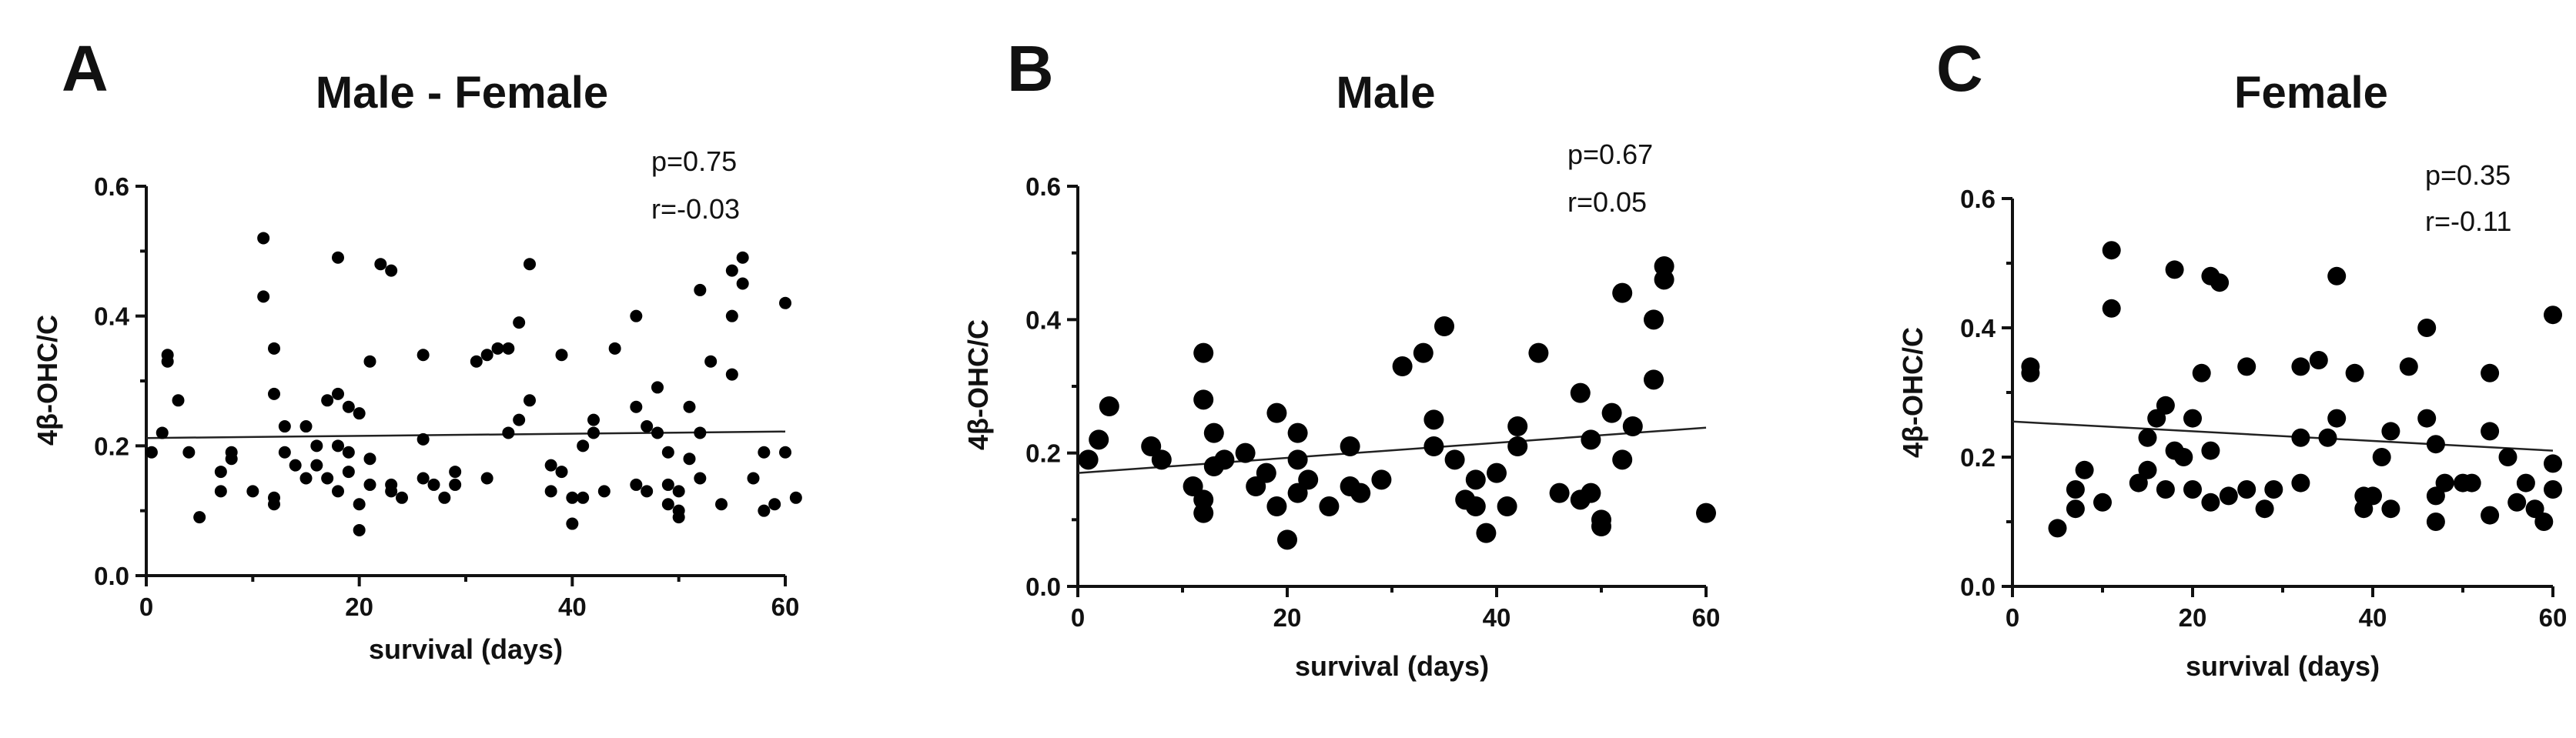 This screenshot has height=738, width=2576. Describe the element at coordinates (466, 649) in the screenshot. I see `x-axis-label: survival (days)` at that location.